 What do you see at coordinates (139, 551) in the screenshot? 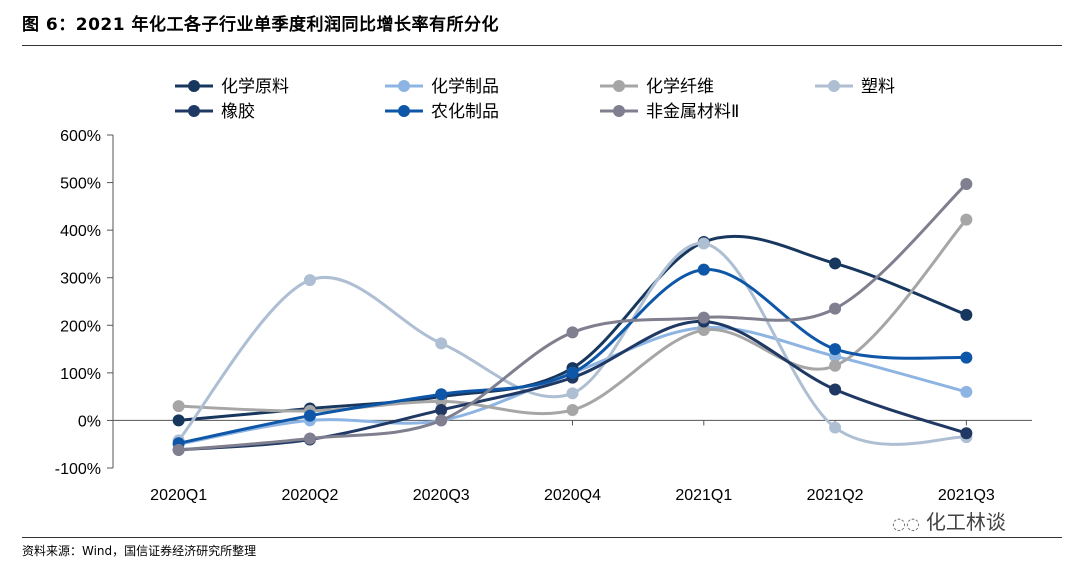
I see `source-note: 资料来源：Wind，国信证券经济研究所整理` at bounding box center [139, 551].